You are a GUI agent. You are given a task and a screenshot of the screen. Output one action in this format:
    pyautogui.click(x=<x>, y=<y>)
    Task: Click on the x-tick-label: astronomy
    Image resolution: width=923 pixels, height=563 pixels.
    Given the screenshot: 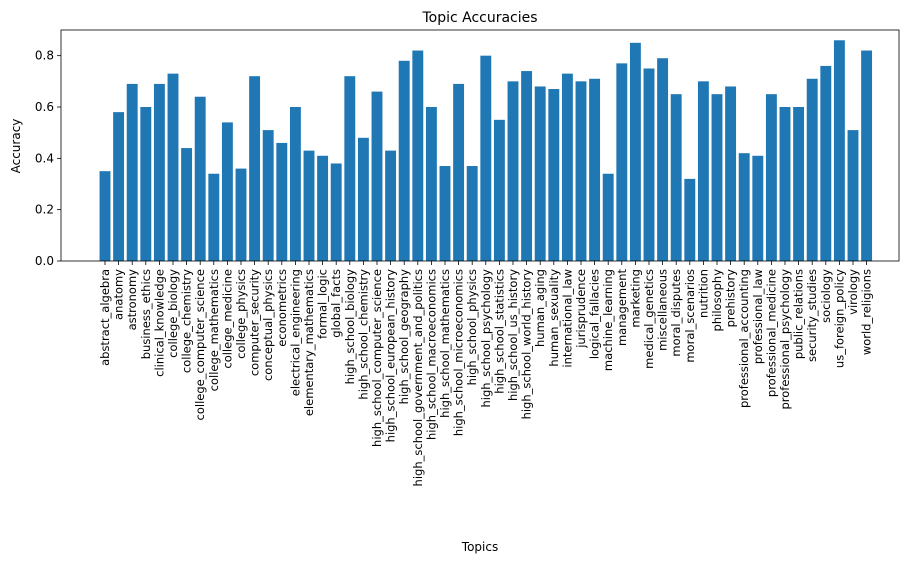 What is the action you would take?
    pyautogui.click(x=132, y=300)
    